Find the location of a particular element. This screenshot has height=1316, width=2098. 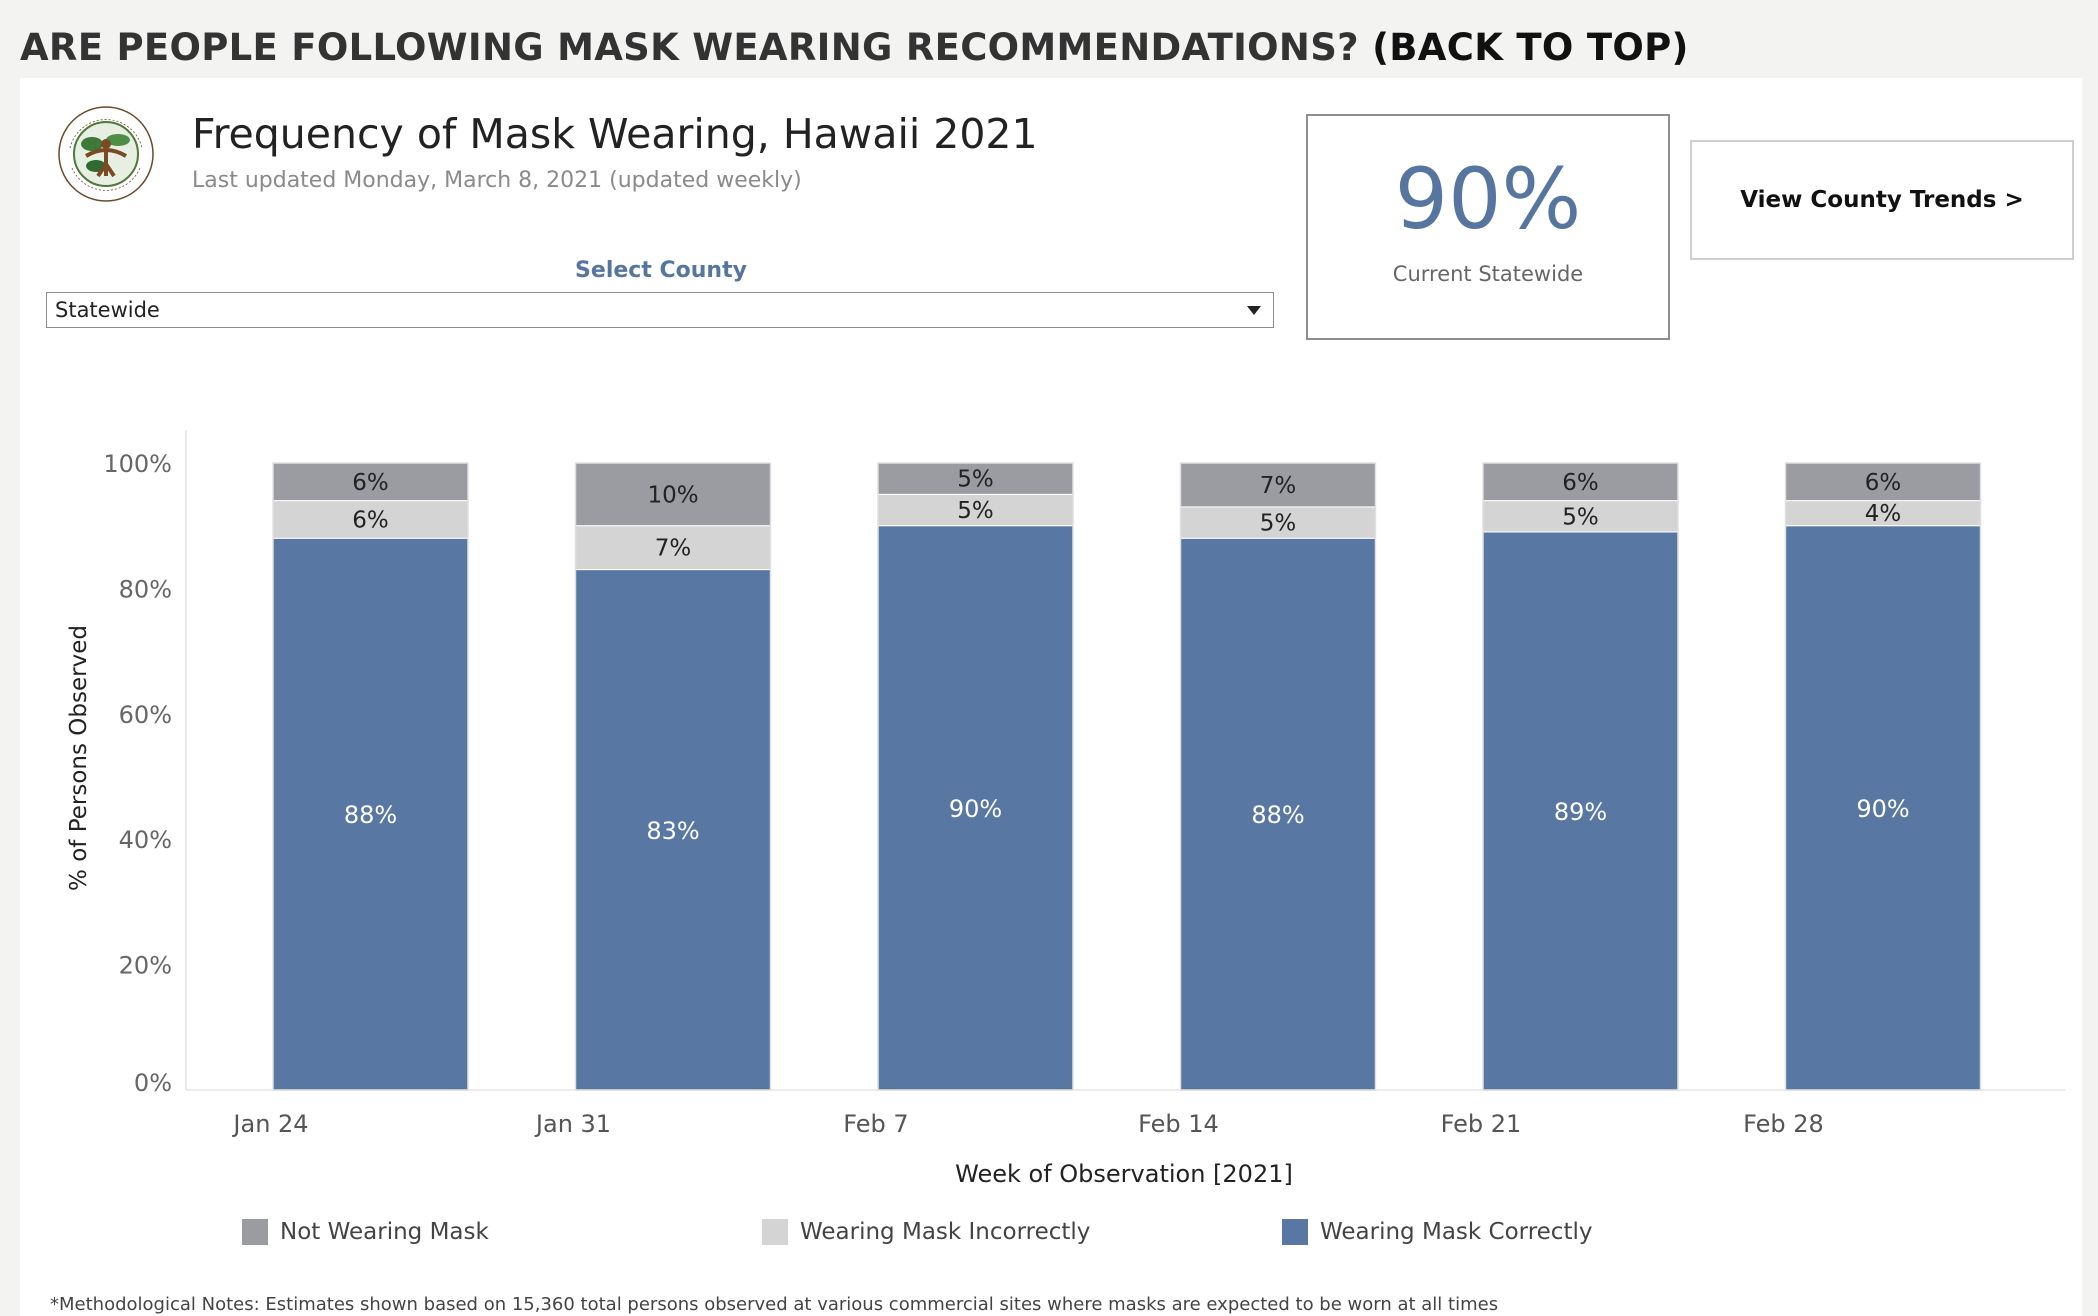

legend-correct: Wearing Mask Correctly is located at coordinates (1437, 1232).